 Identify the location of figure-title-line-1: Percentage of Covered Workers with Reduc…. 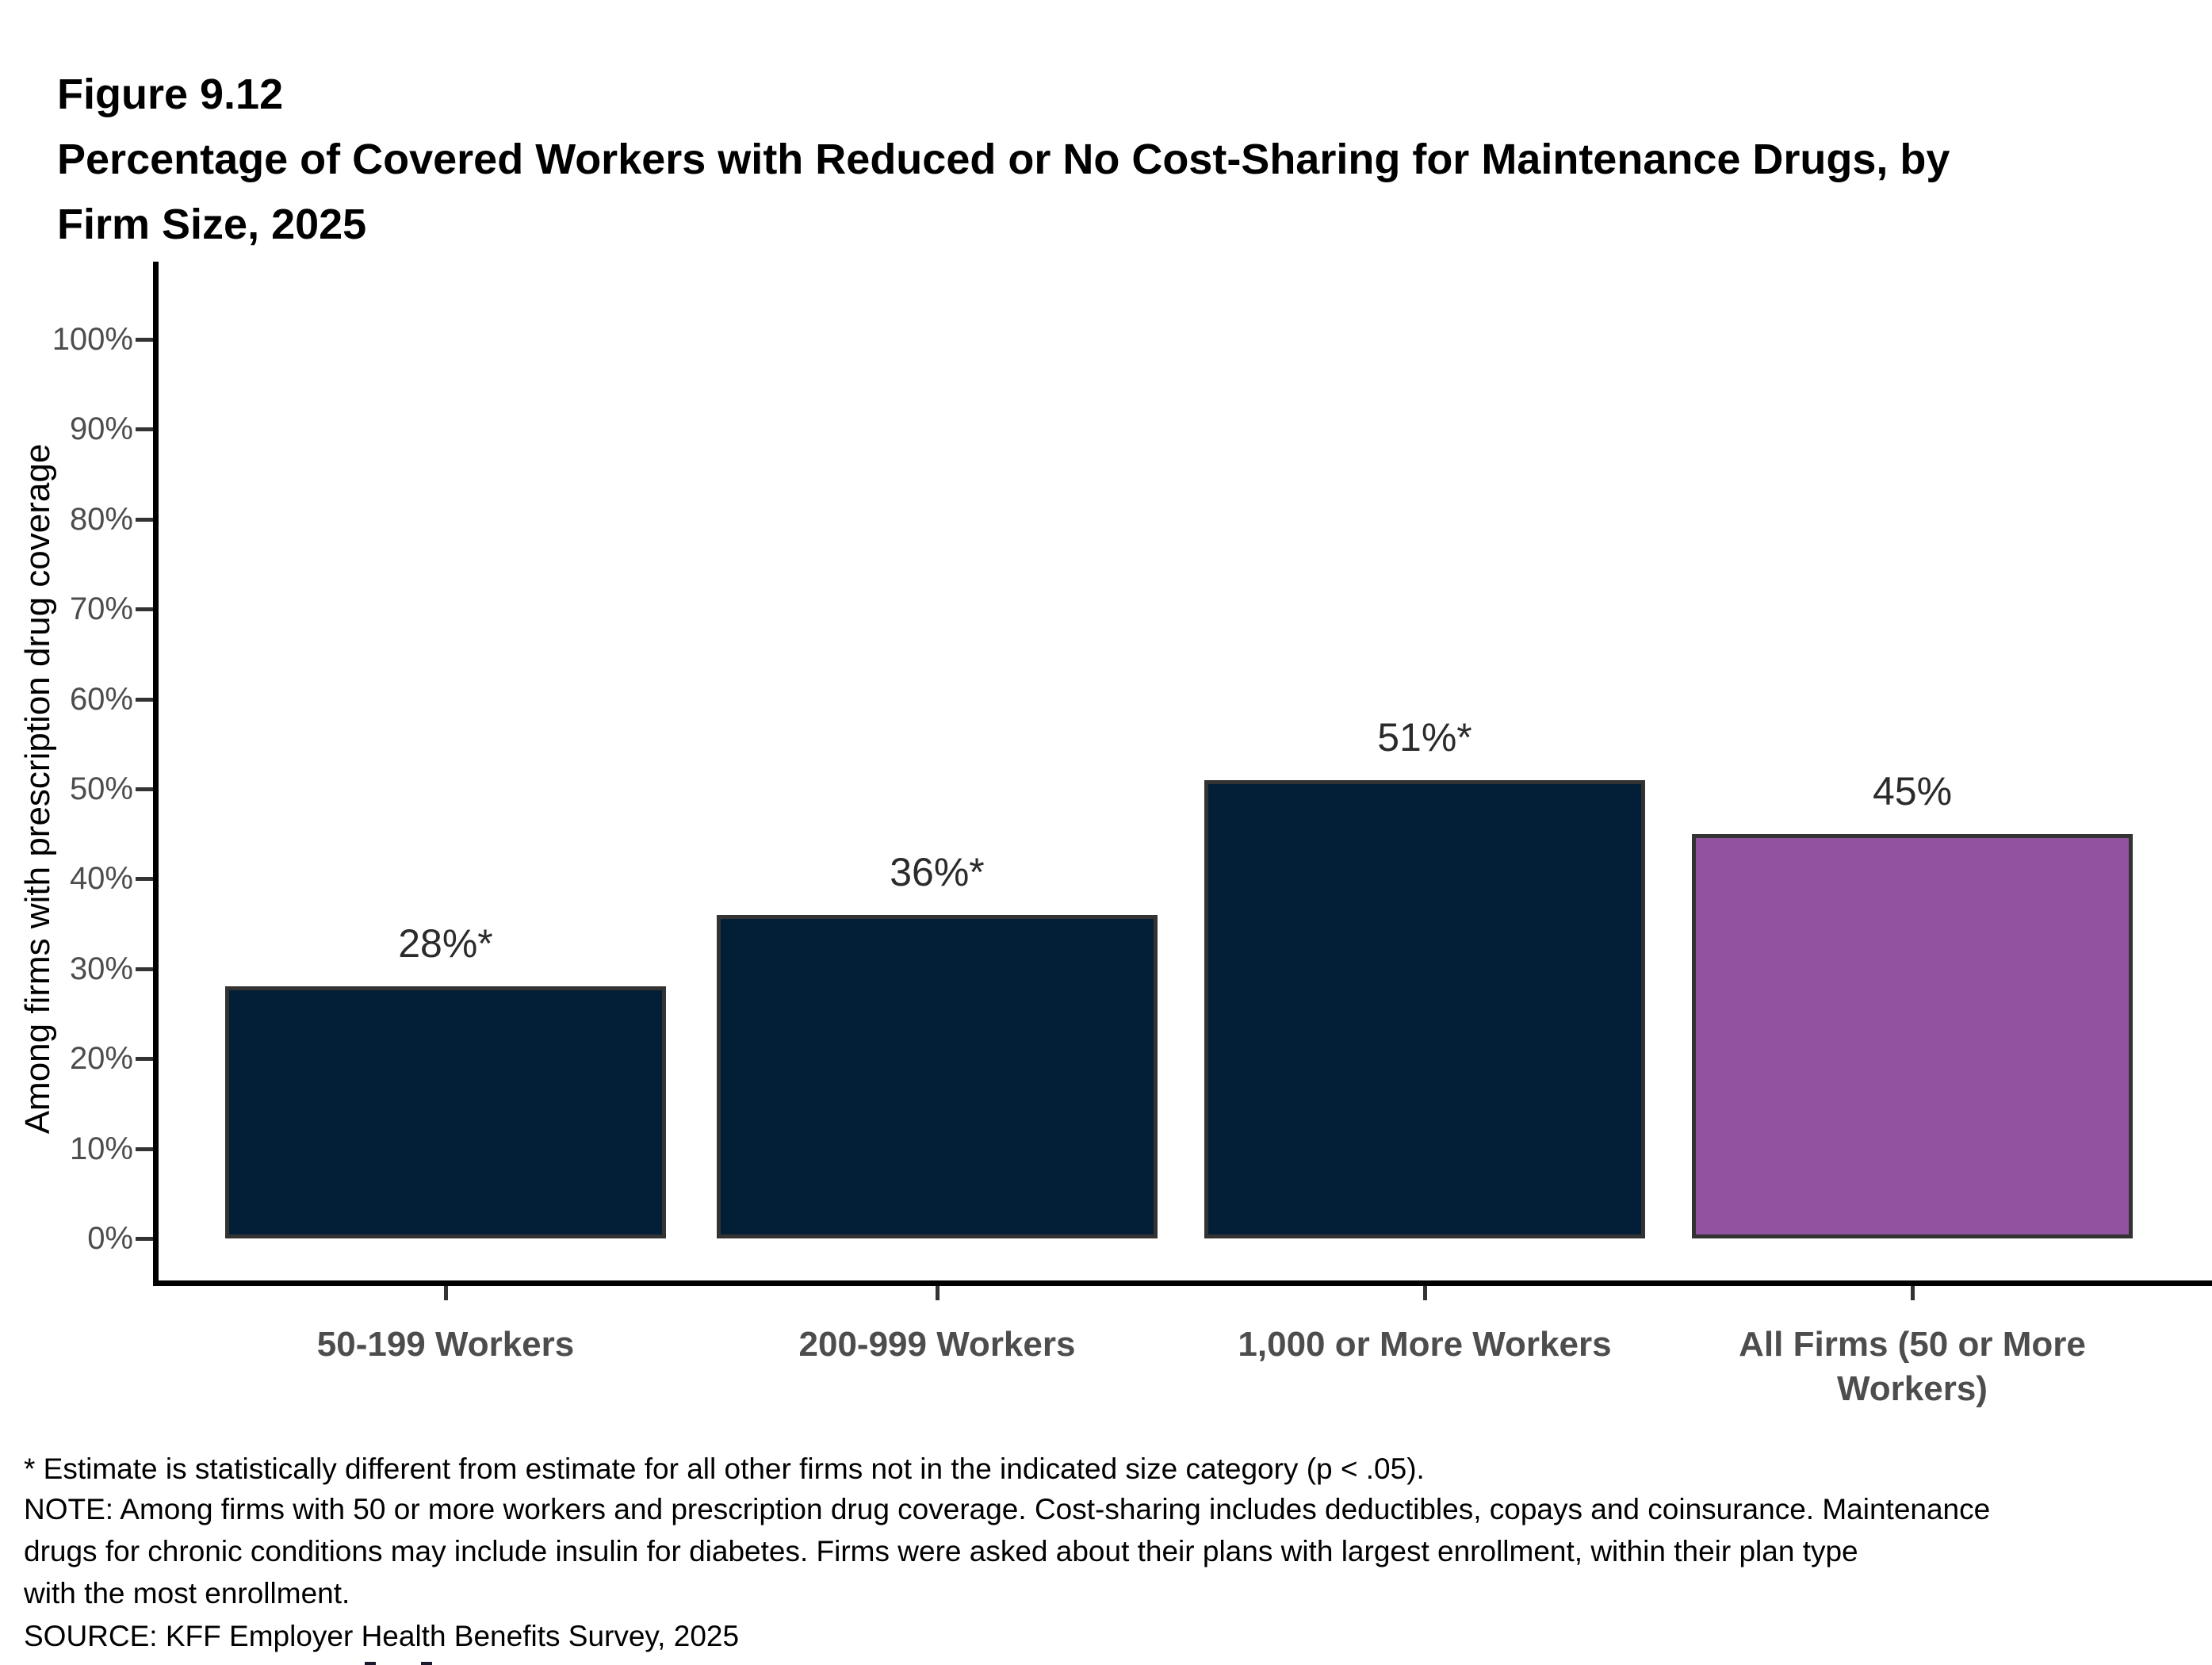
(1003, 159).